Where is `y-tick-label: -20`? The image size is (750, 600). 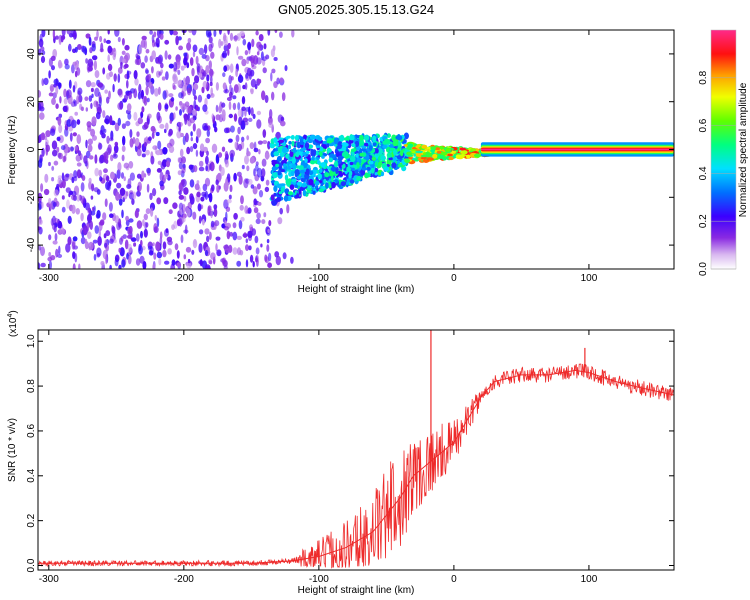
y-tick-label: -20 is located at coordinates (31, 197).